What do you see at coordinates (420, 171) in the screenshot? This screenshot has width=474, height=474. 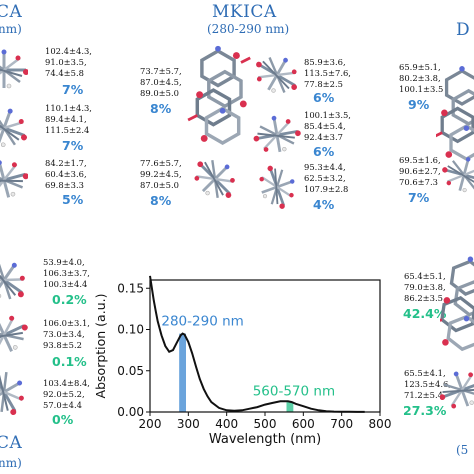 I see `conformer-angles: 69.5±1.6, 90.6±2.7, 70.6±7.3` at bounding box center [420, 171].